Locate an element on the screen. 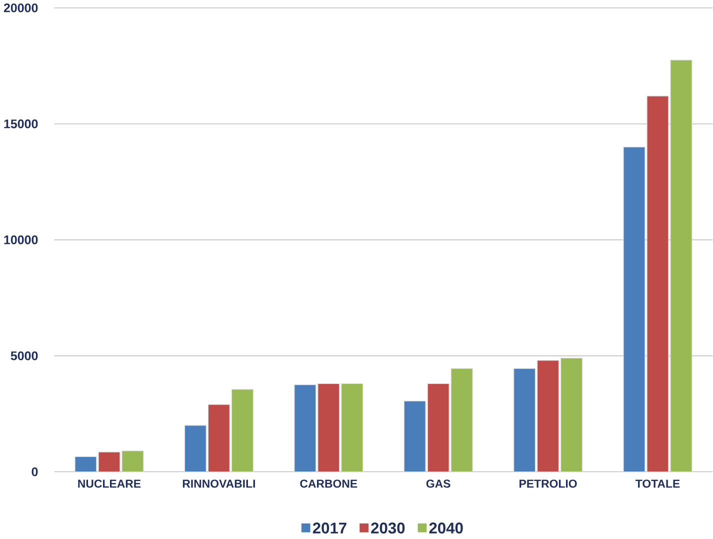  x-tick-label: PETROLIO is located at coordinates (548, 484).